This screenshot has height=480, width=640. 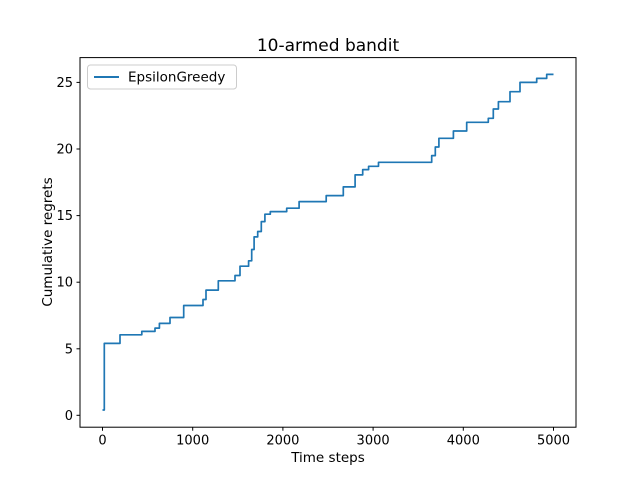 What do you see at coordinates (64, 150) in the screenshot?
I see `y-tick-label: 20` at bounding box center [64, 150].